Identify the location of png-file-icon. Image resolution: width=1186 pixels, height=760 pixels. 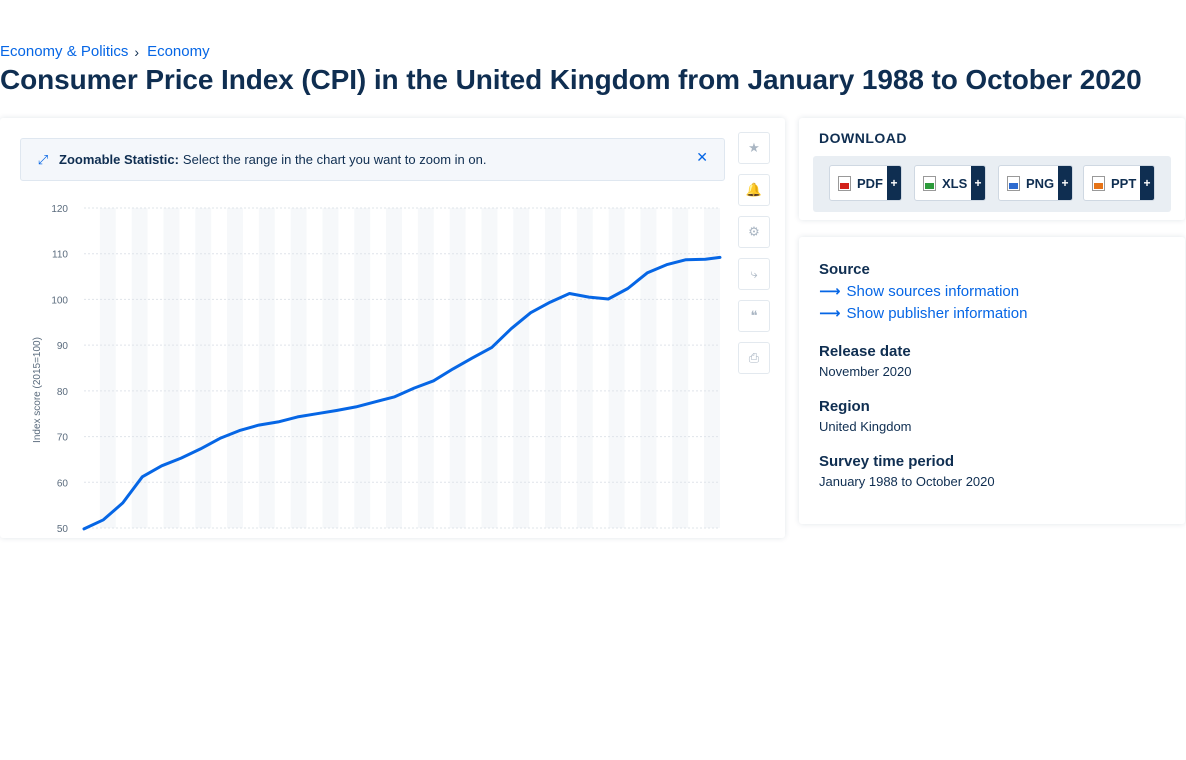
(1013, 183).